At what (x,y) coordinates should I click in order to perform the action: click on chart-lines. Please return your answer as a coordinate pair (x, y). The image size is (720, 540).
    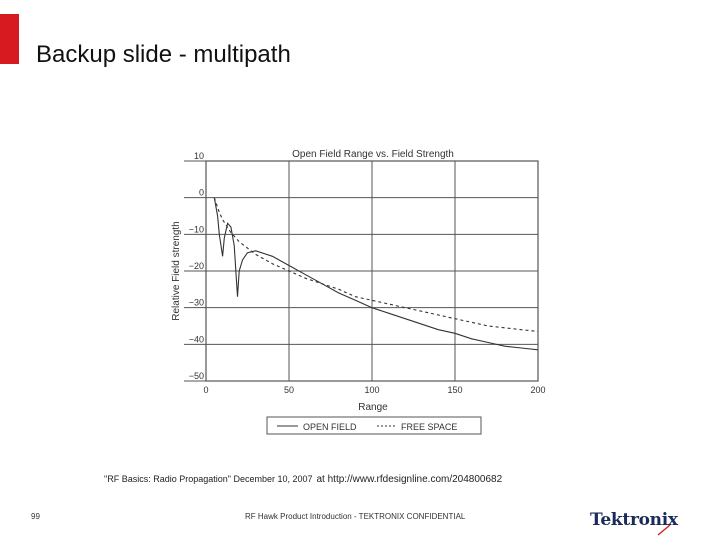
    Looking at the image, I should click on (376, 274).